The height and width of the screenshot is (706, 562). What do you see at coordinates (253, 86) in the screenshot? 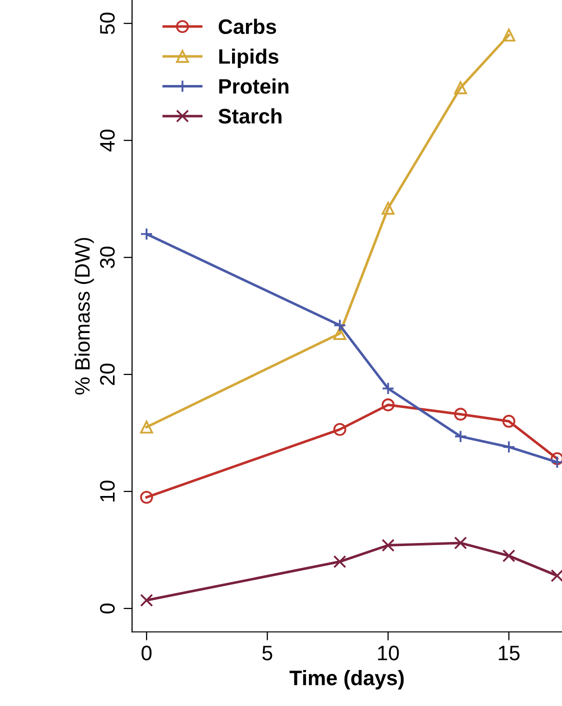
I see `legend-label: Protein` at bounding box center [253, 86].